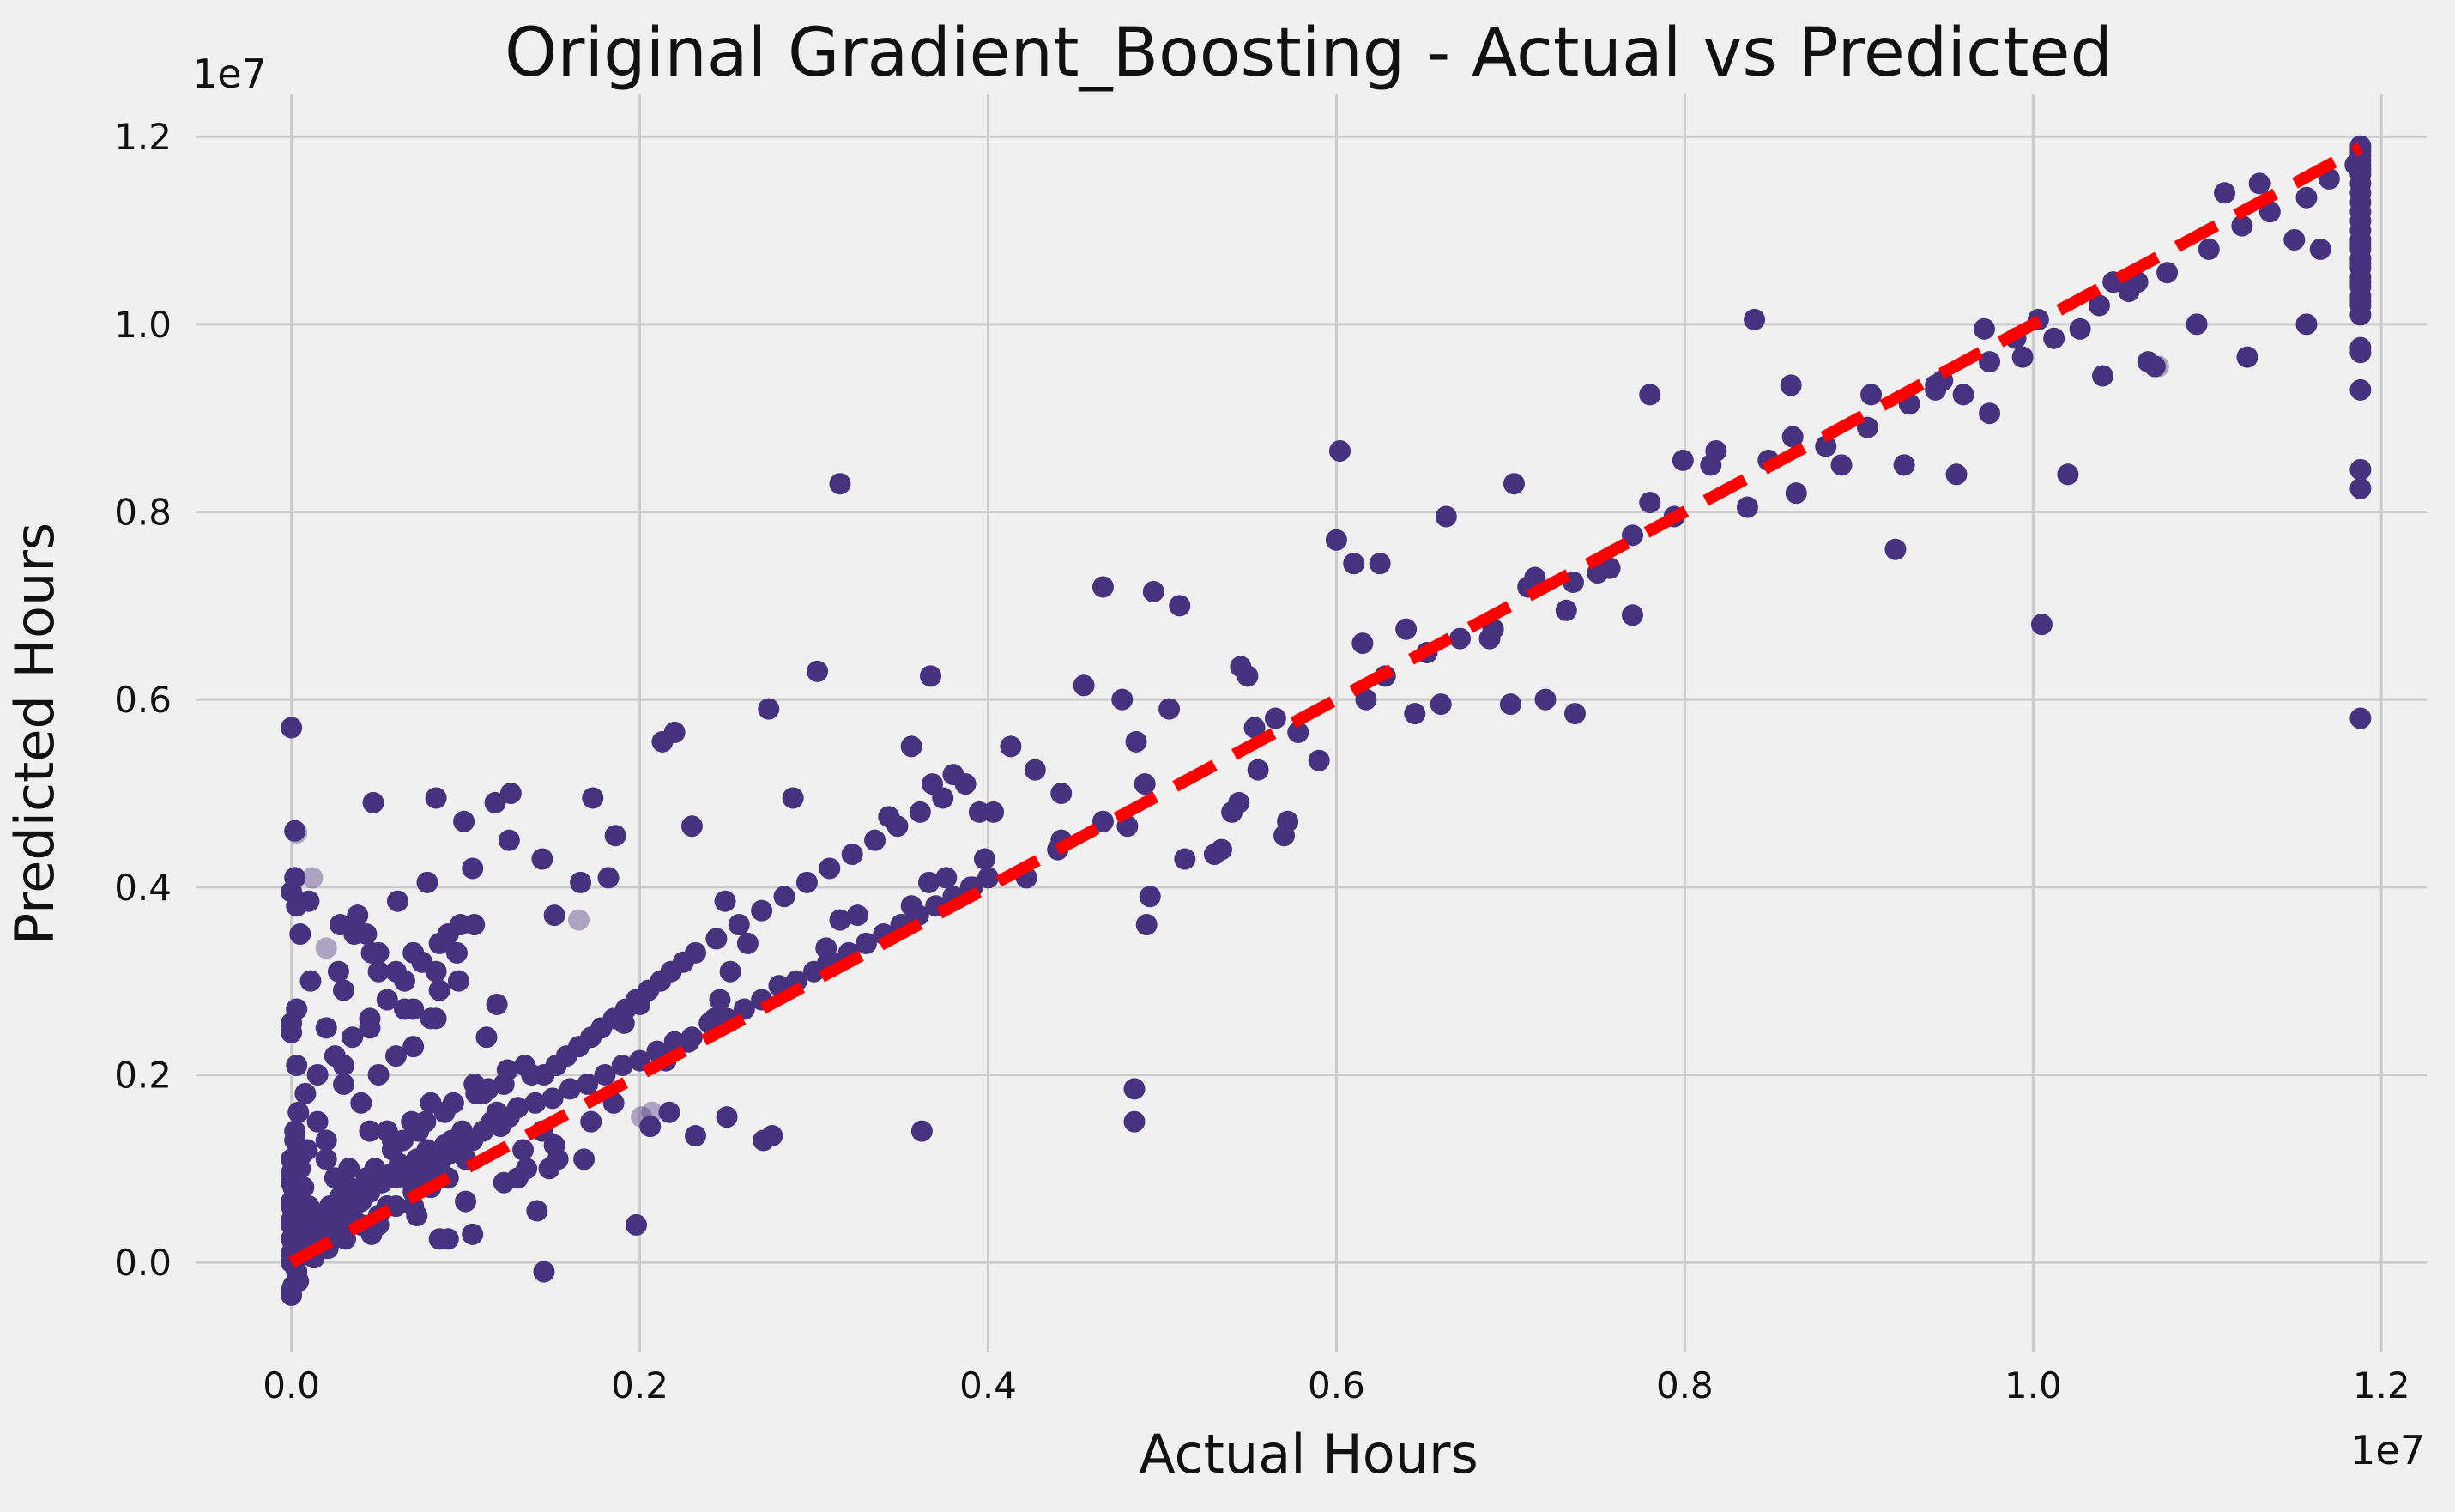 The height and width of the screenshot is (1512, 2455). Describe the element at coordinates (143, 325) in the screenshot. I see `y-tick-label: 1.0` at that location.